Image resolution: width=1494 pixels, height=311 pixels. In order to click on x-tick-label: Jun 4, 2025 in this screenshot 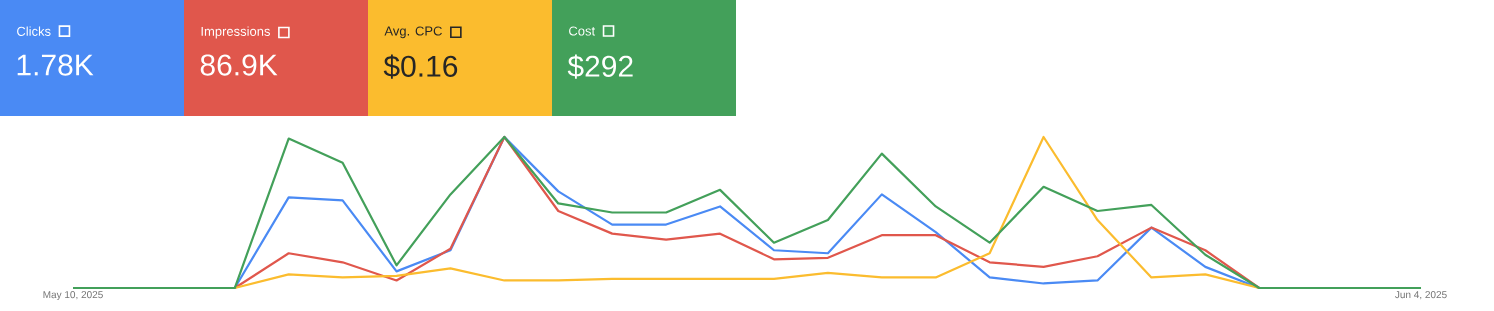, I will do `click(1421, 295)`.